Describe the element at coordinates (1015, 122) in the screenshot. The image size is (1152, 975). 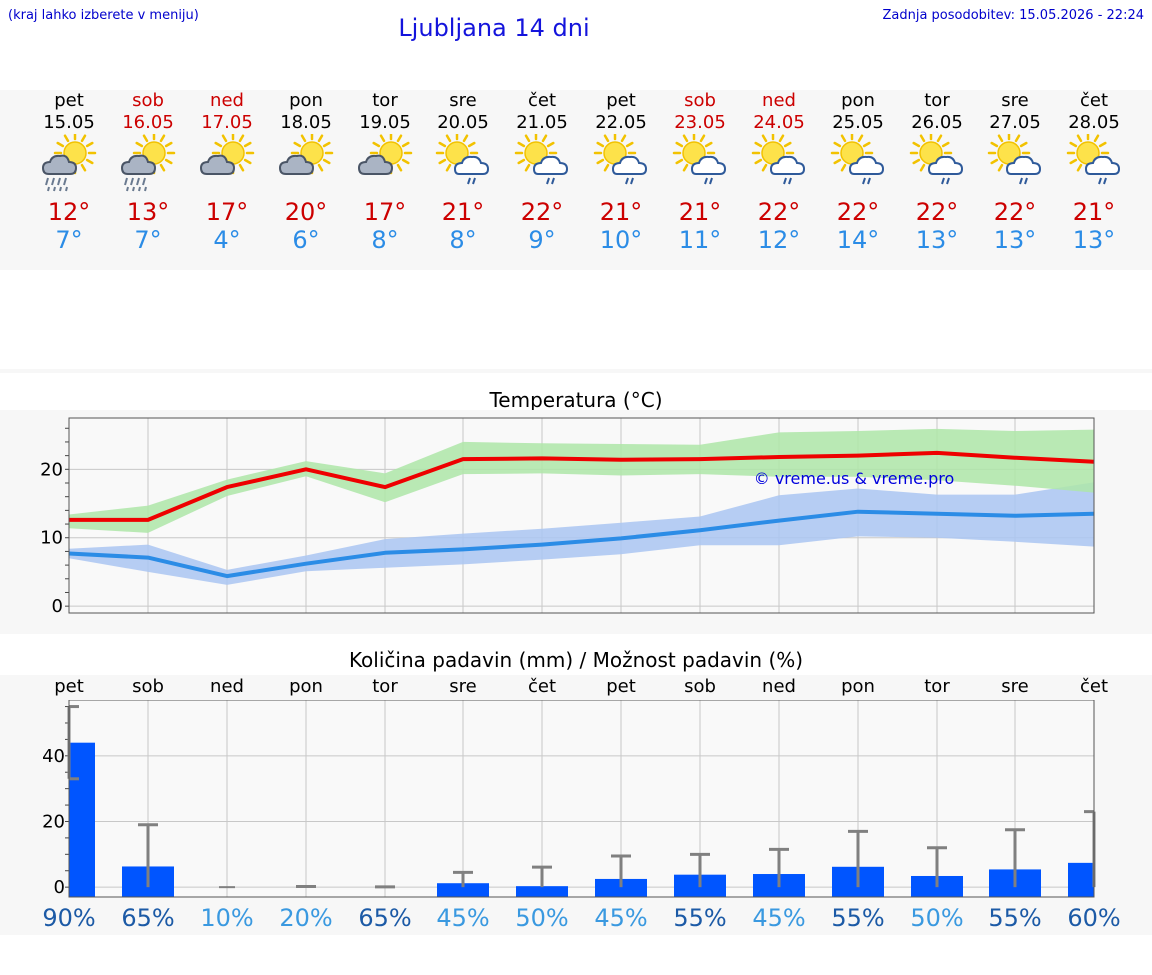
I see `day-date: 27.05` at that location.